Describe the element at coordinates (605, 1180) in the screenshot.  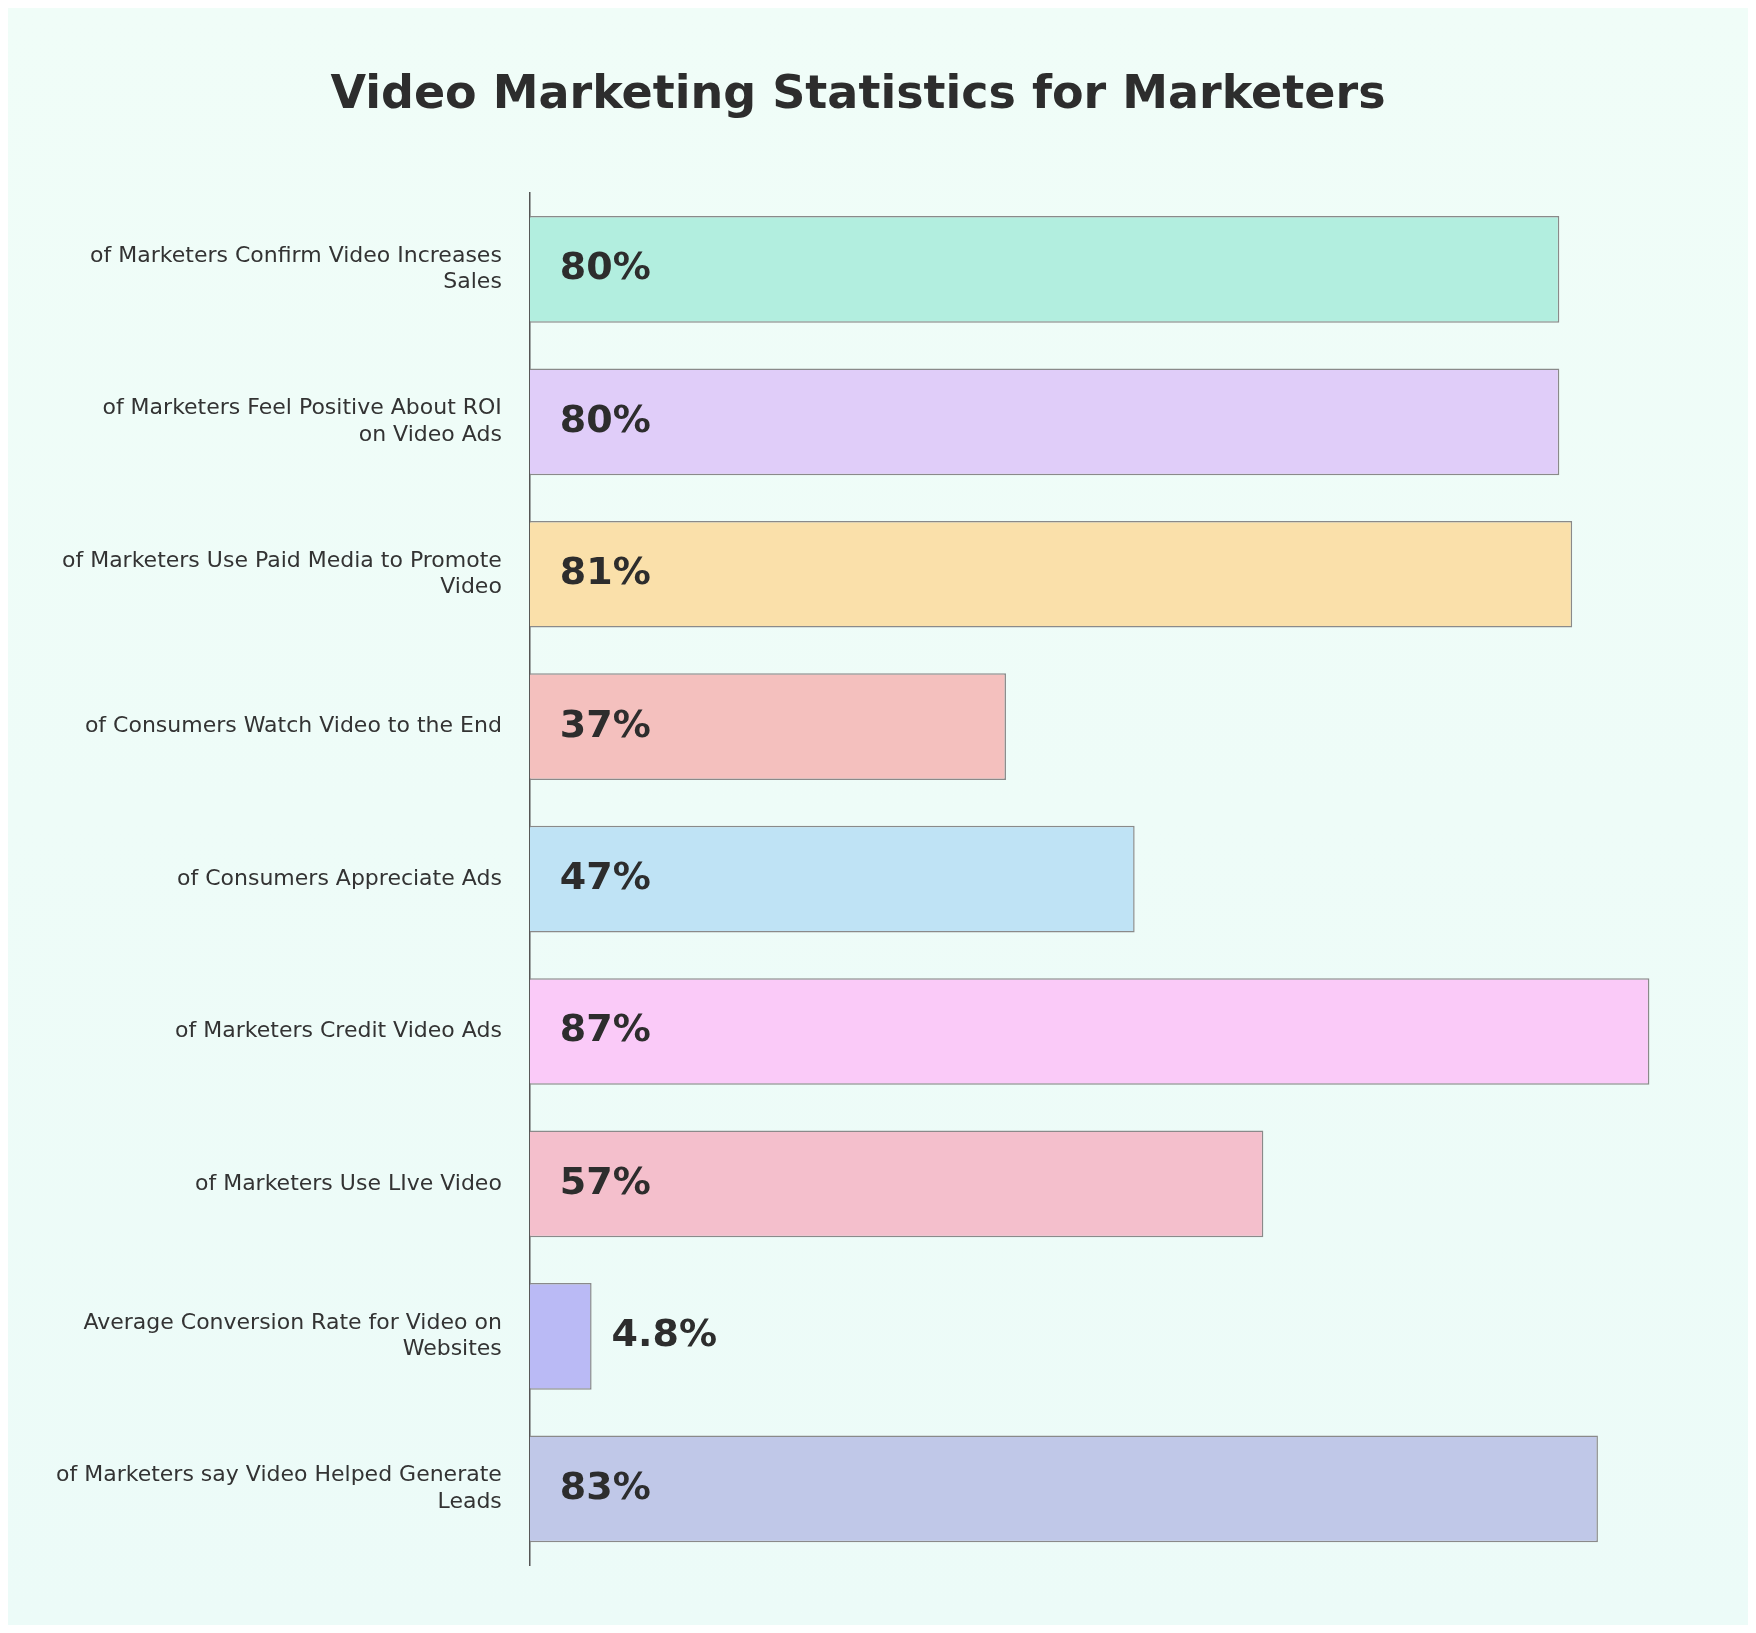
I see `data-label: 57%` at that location.